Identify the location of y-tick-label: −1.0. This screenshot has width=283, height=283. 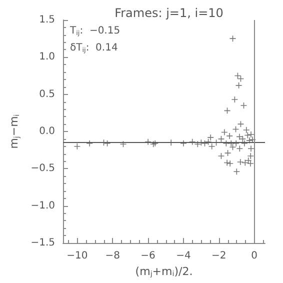
(42, 206).